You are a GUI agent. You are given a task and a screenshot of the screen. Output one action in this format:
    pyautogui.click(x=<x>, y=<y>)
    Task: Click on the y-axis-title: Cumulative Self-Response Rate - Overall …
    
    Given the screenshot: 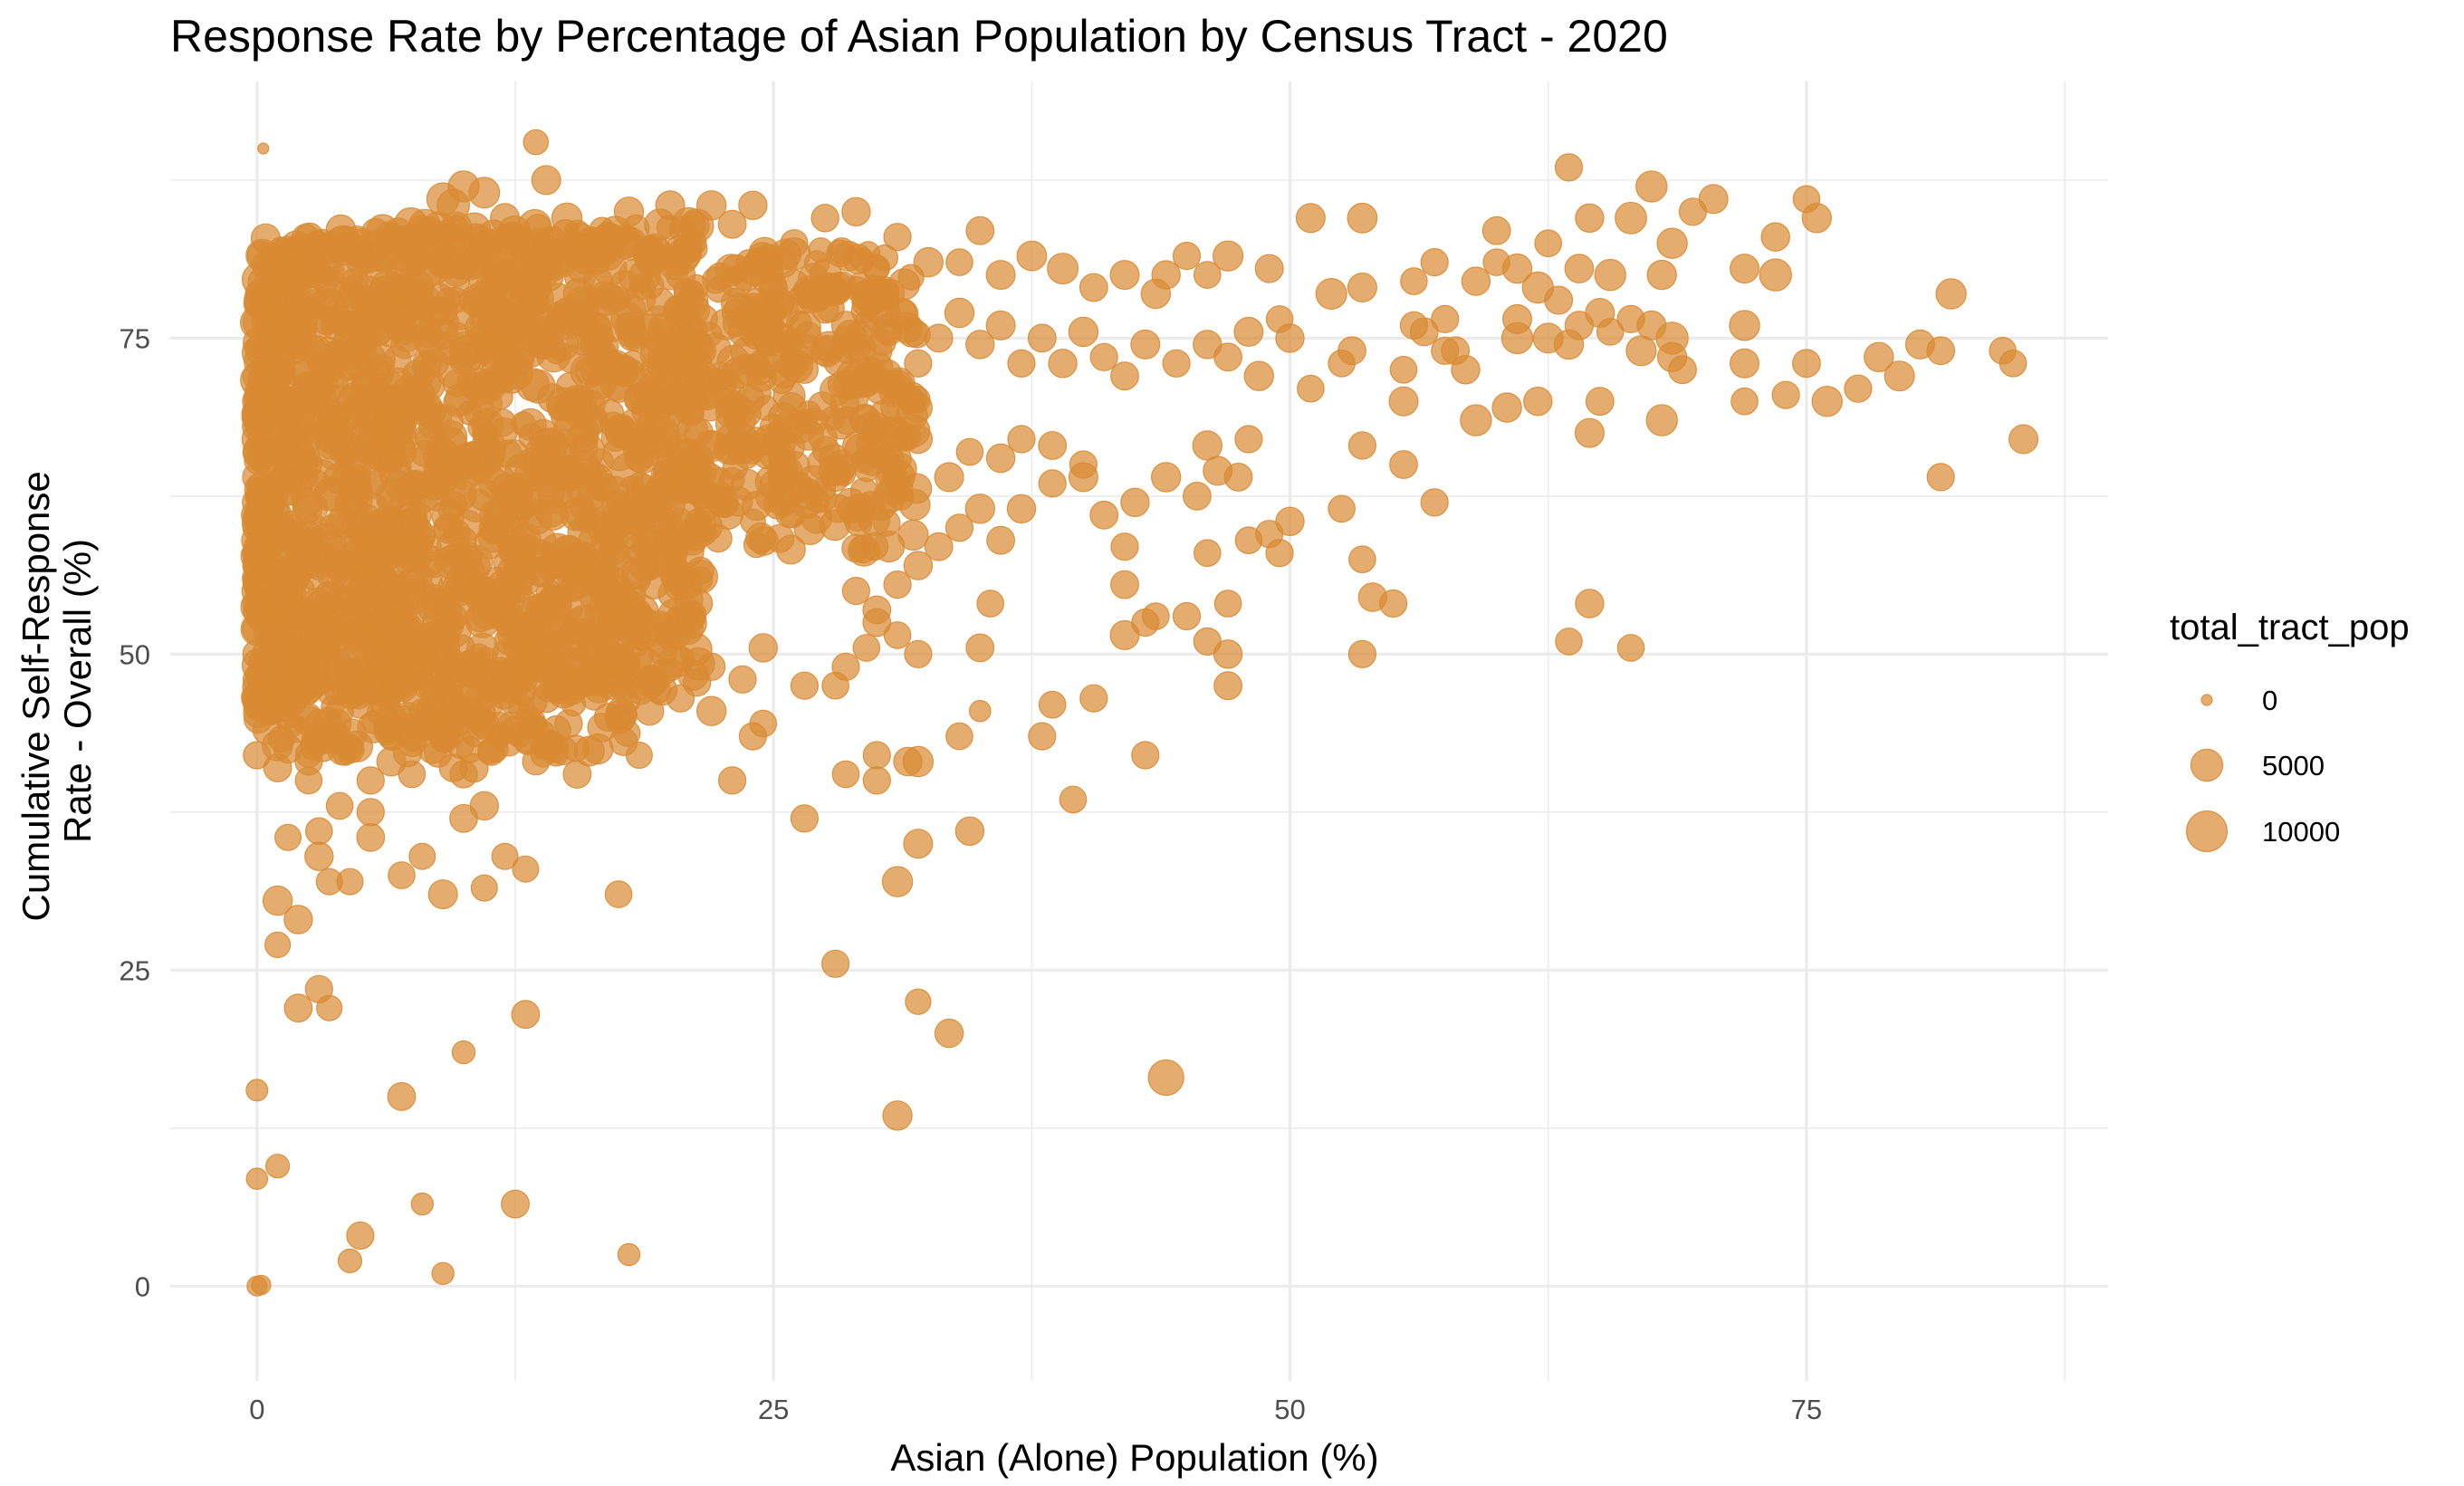 What is the action you would take?
    pyautogui.click(x=56, y=692)
    